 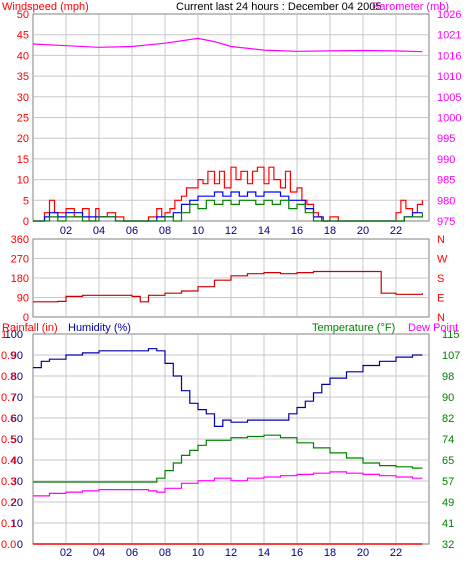 What do you see at coordinates (448, 377) in the screenshot?
I see `temp-hum-right-tick: 98` at bounding box center [448, 377].